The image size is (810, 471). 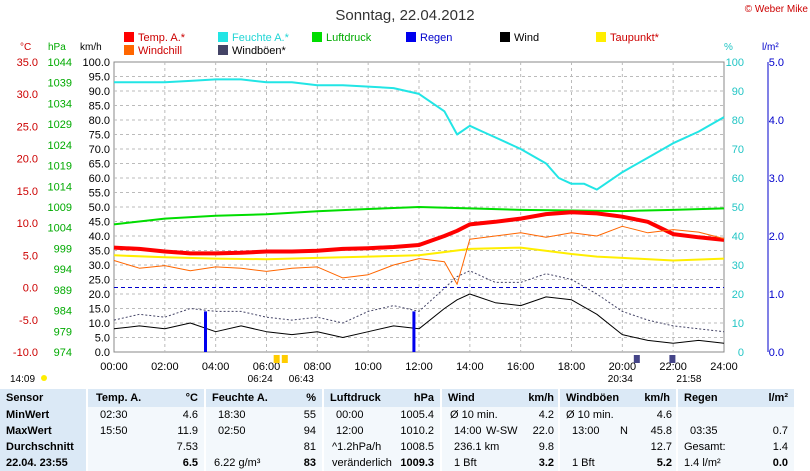 I want to click on rain-tick-label: 1.0, so click(x=776, y=295).